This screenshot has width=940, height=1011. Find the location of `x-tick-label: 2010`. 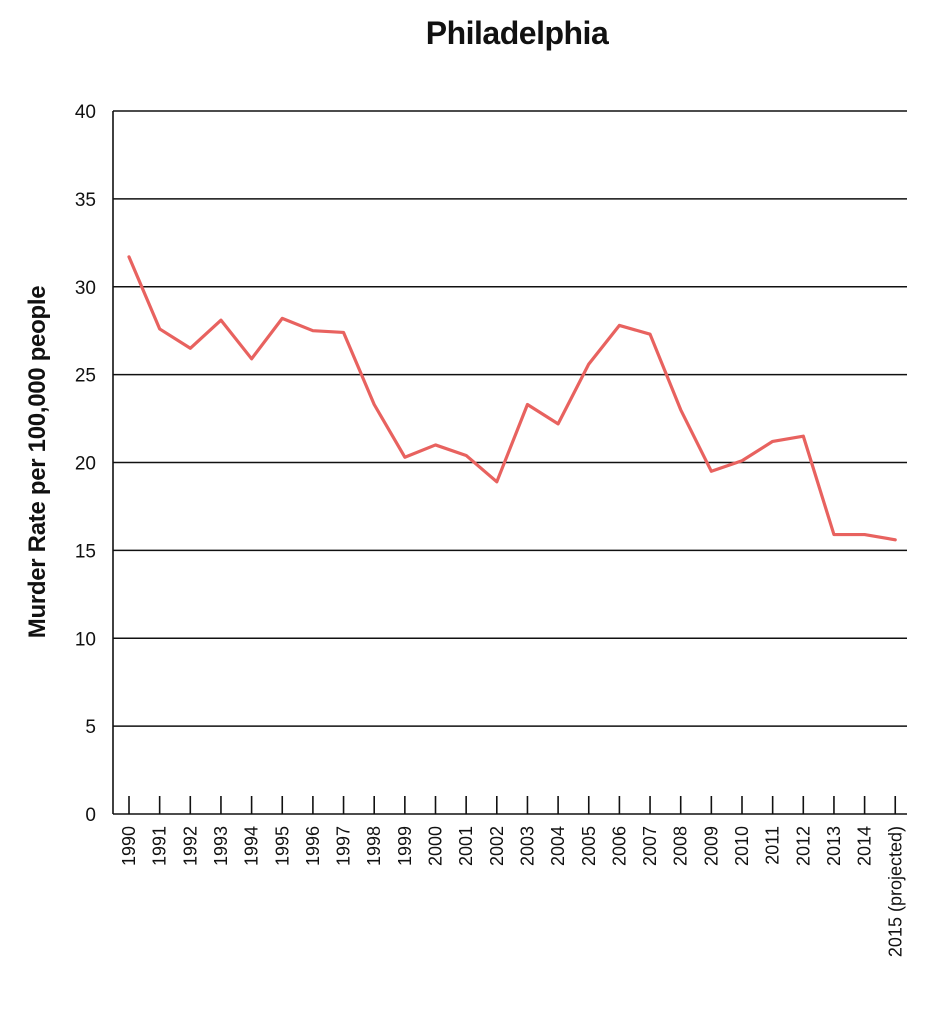

x-tick-label: 2010 is located at coordinates (742, 846).